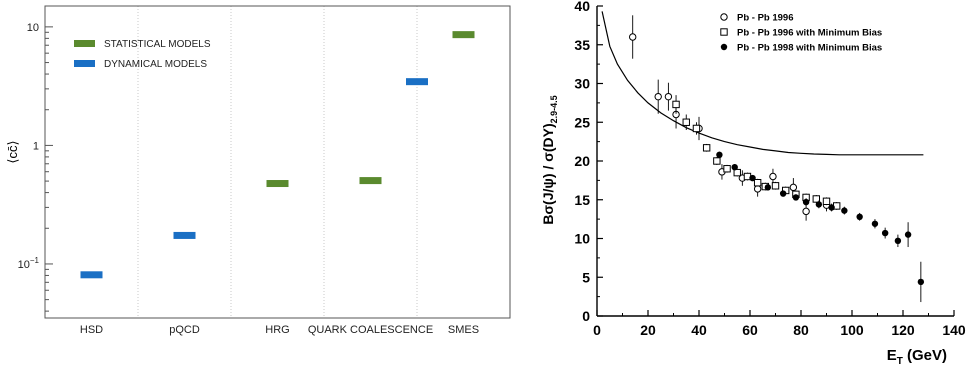  What do you see at coordinates (586, 277) in the screenshot?
I see `y-tick-label: 5` at bounding box center [586, 277].